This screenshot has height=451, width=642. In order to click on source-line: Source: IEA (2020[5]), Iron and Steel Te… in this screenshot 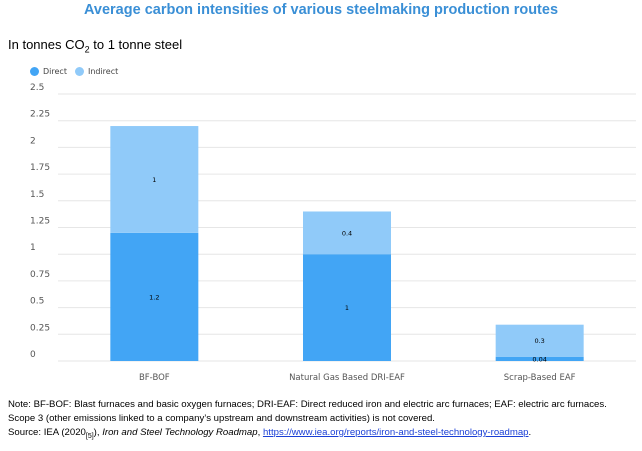, I will do `click(323, 435)`.